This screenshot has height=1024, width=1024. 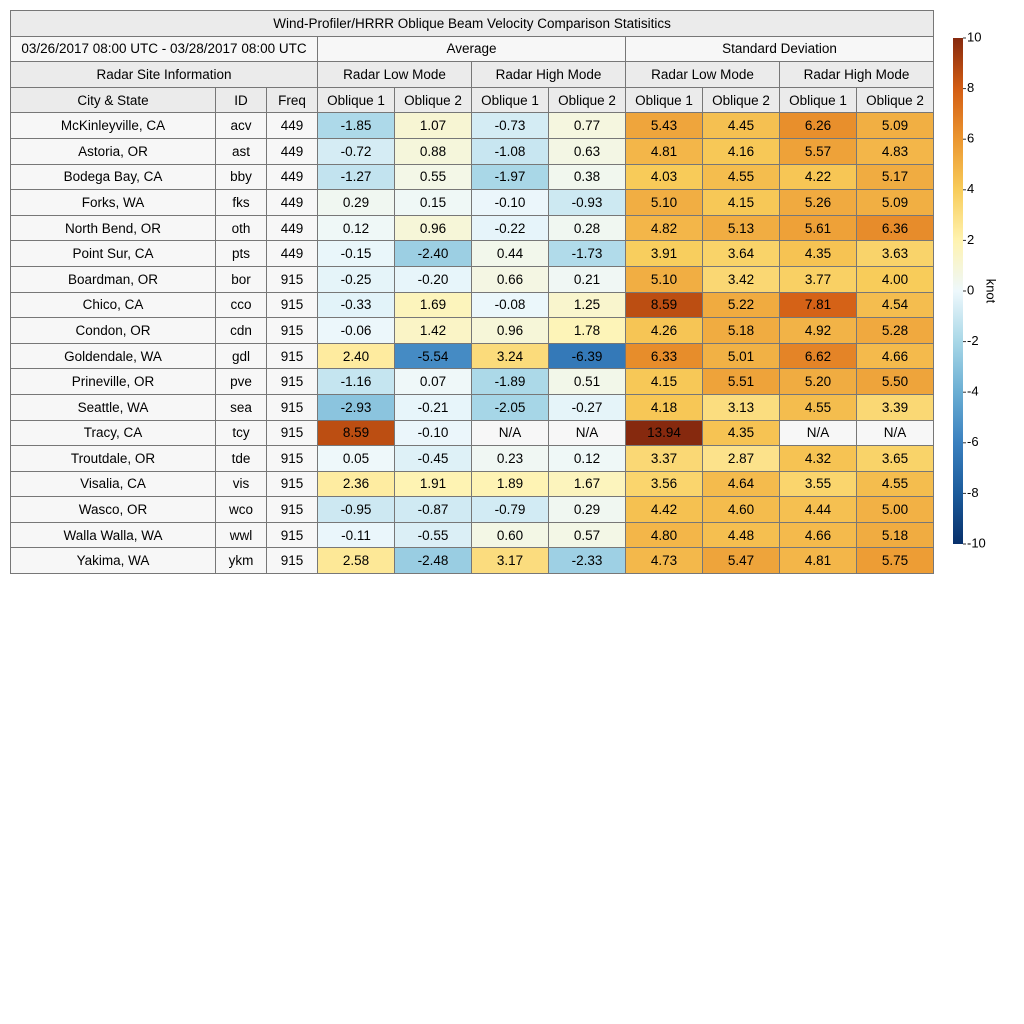 What do you see at coordinates (510, 535) in the screenshot?
I see `value-cell: 0.60` at bounding box center [510, 535].